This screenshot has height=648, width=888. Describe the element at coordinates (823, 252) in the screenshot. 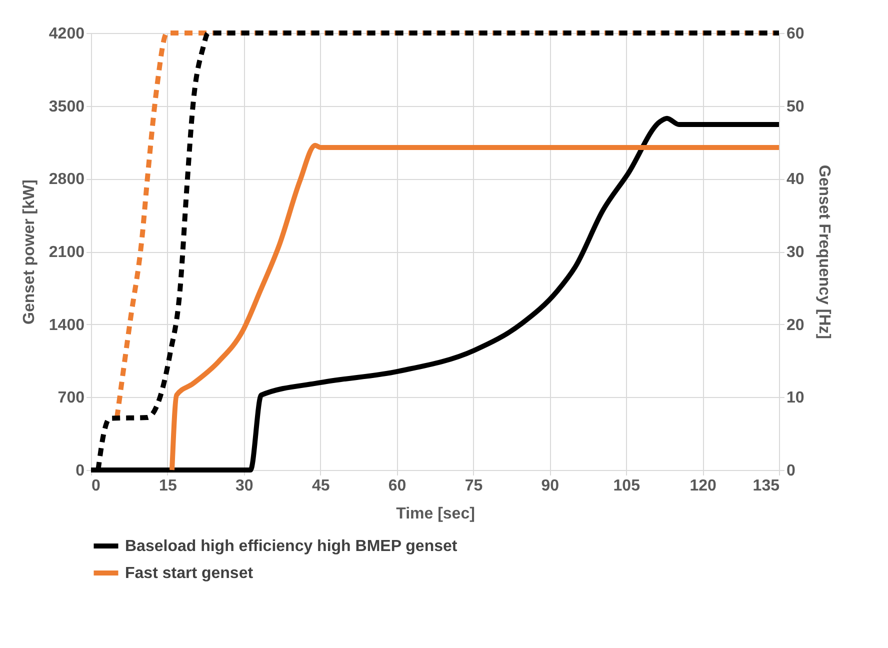

I see `y2-axis-title: Genset Frequency [Hz]` at that location.